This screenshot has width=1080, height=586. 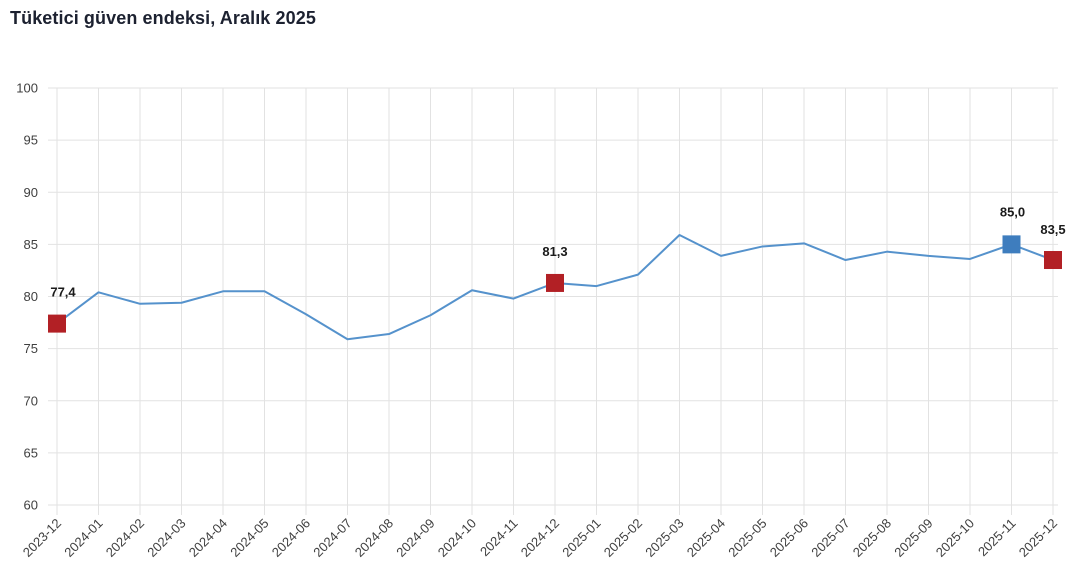 What do you see at coordinates (540, 538) in the screenshot?
I see `x-tick-label: 2024-12` at bounding box center [540, 538].